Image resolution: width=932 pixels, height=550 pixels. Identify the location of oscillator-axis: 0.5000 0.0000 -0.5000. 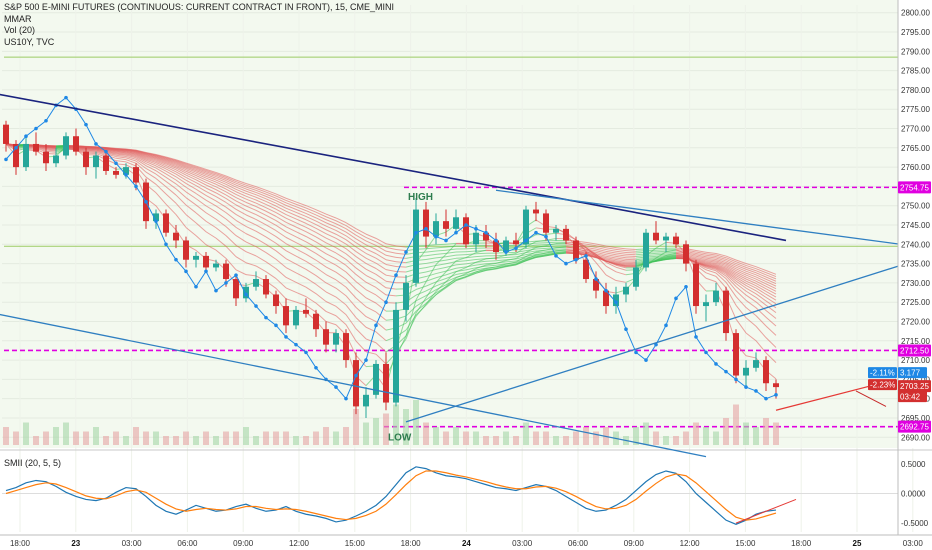
(915, 494).